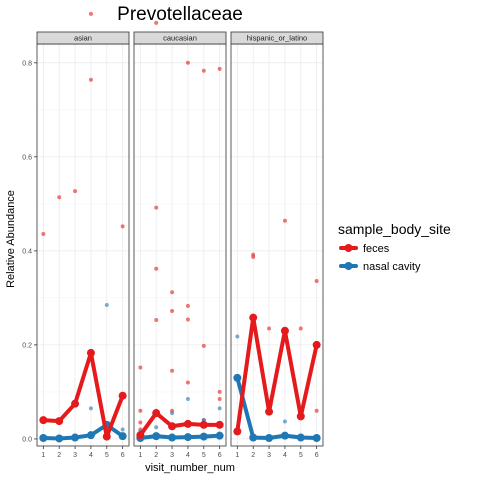 This screenshot has height=480, width=480. Describe the element at coordinates (190, 468) in the screenshot. I see `x-axis-title: visit_number_num` at that location.